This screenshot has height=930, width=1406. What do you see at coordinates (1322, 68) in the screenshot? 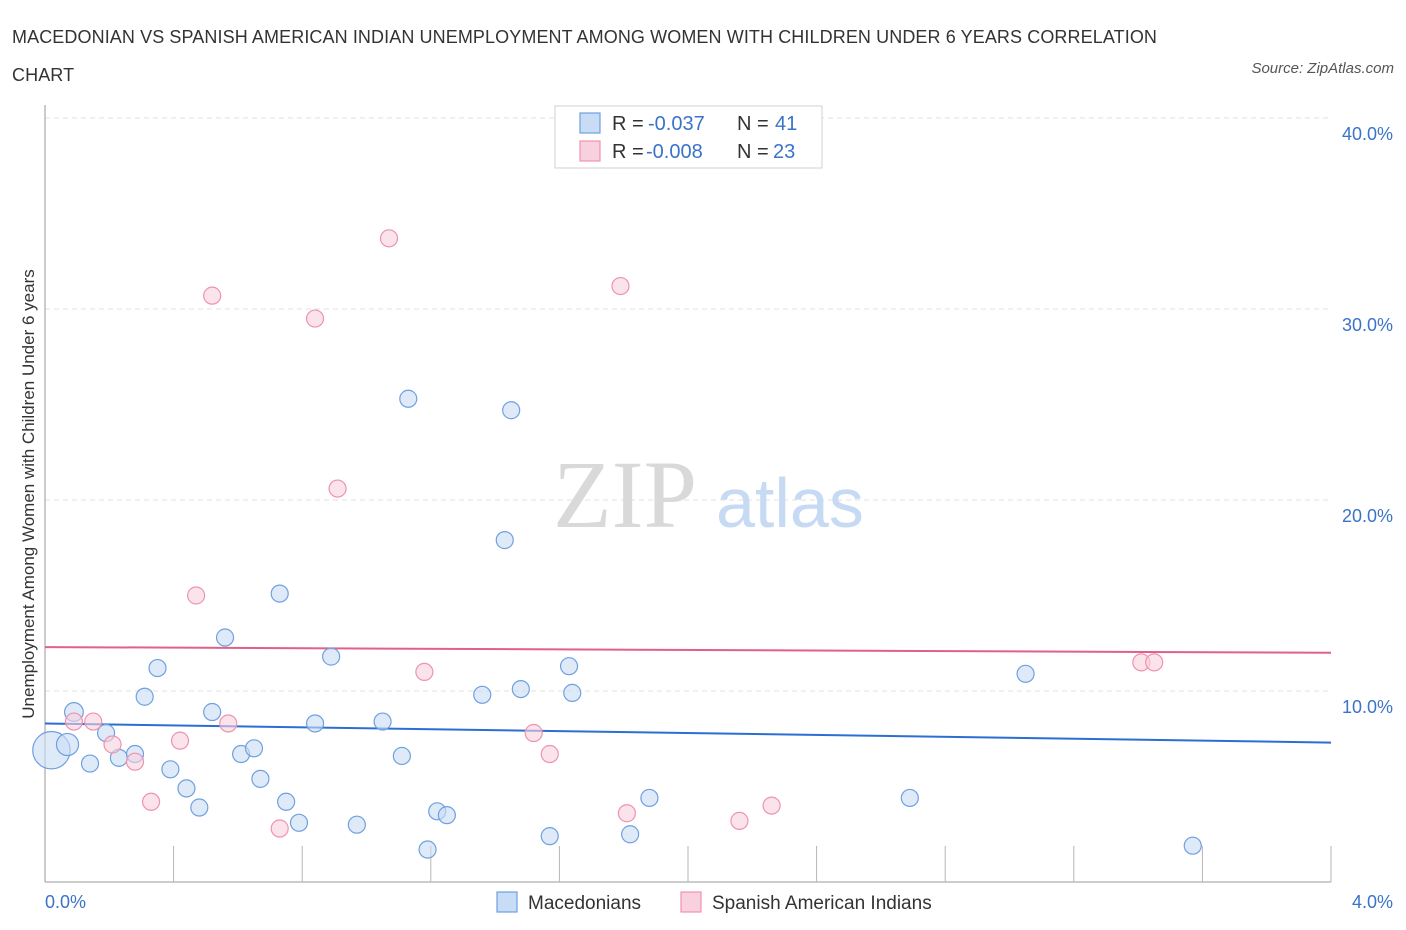
I see `chart-source: Source: ZipAtlas.com` at bounding box center [1322, 68].